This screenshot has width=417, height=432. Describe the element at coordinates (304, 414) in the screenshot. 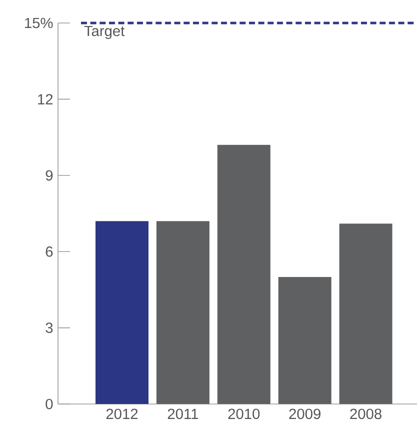

I see `x-tick-label: 2009` at that location.